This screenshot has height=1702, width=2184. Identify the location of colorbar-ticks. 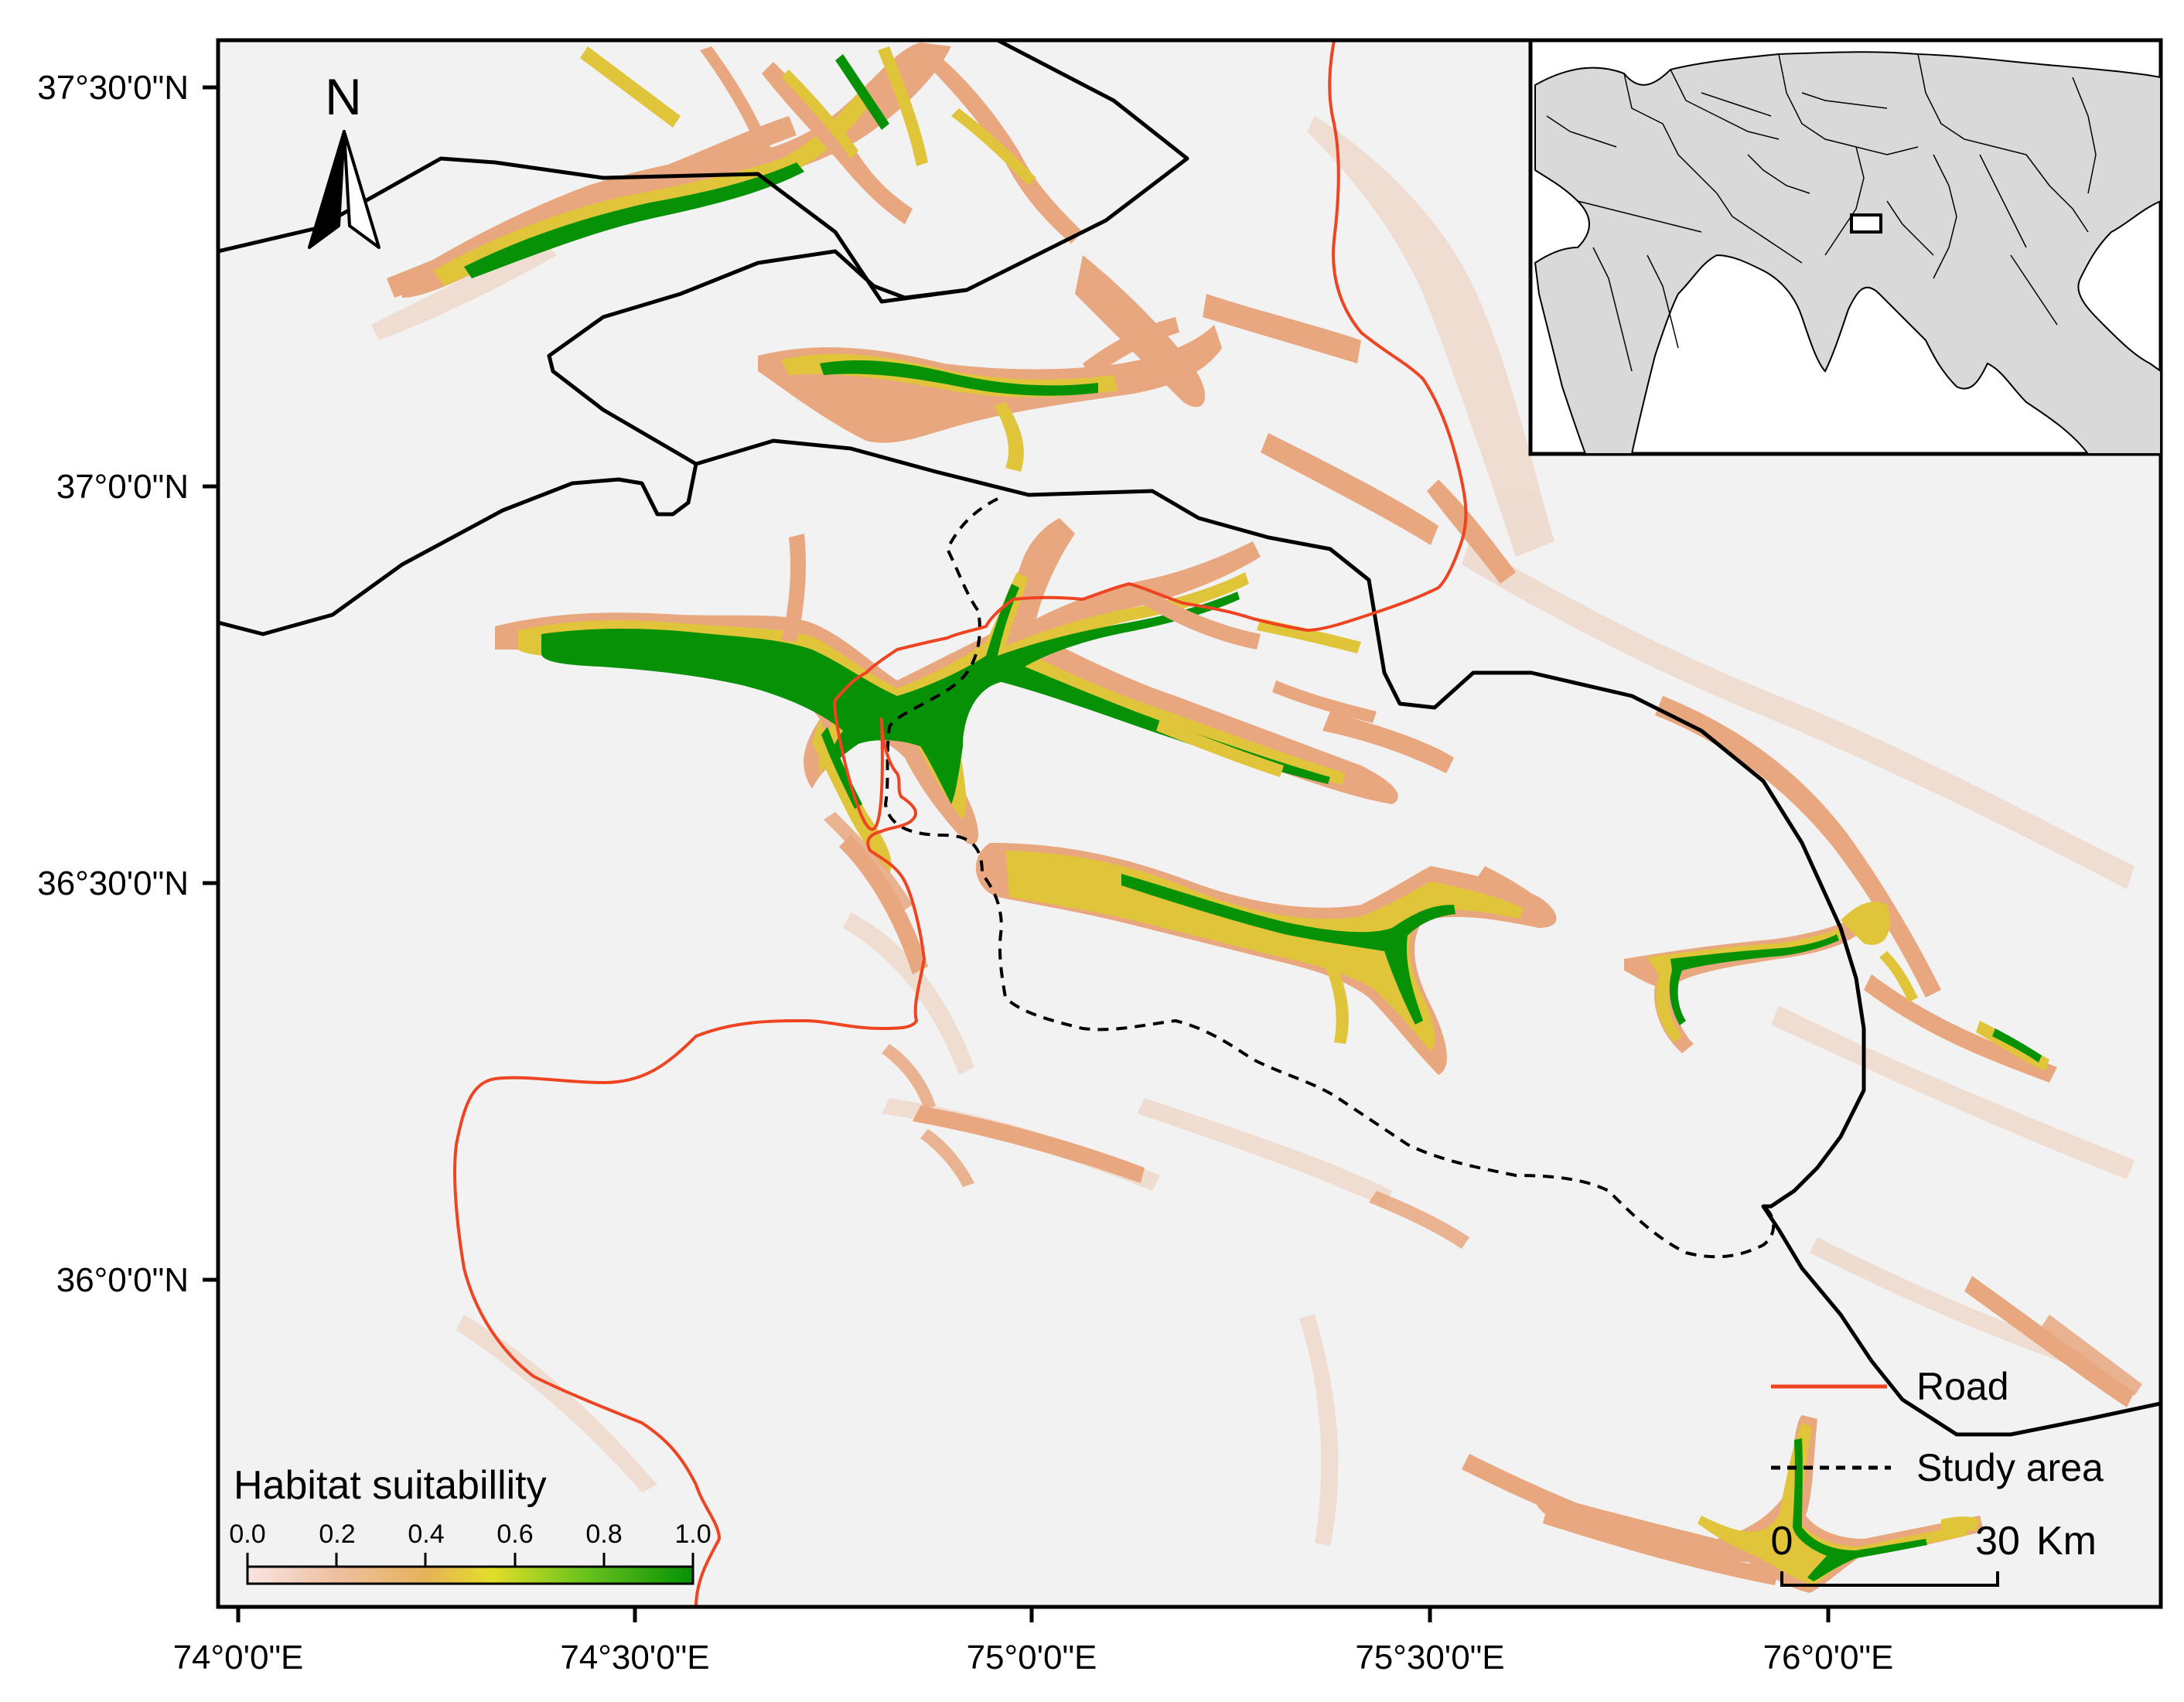
(470, 1560).